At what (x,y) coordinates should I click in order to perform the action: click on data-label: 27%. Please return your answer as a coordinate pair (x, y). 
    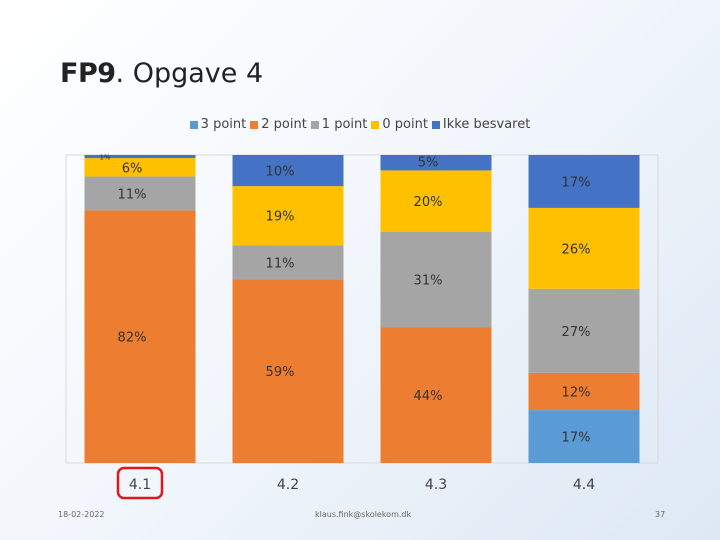
    Looking at the image, I should click on (576, 332).